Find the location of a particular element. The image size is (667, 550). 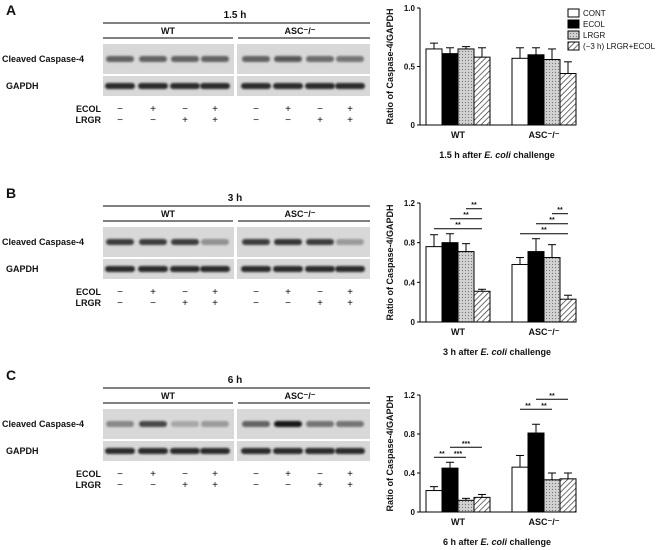

x-axis-label: 1.5 h after E. coli challenge is located at coordinates (497, 155).